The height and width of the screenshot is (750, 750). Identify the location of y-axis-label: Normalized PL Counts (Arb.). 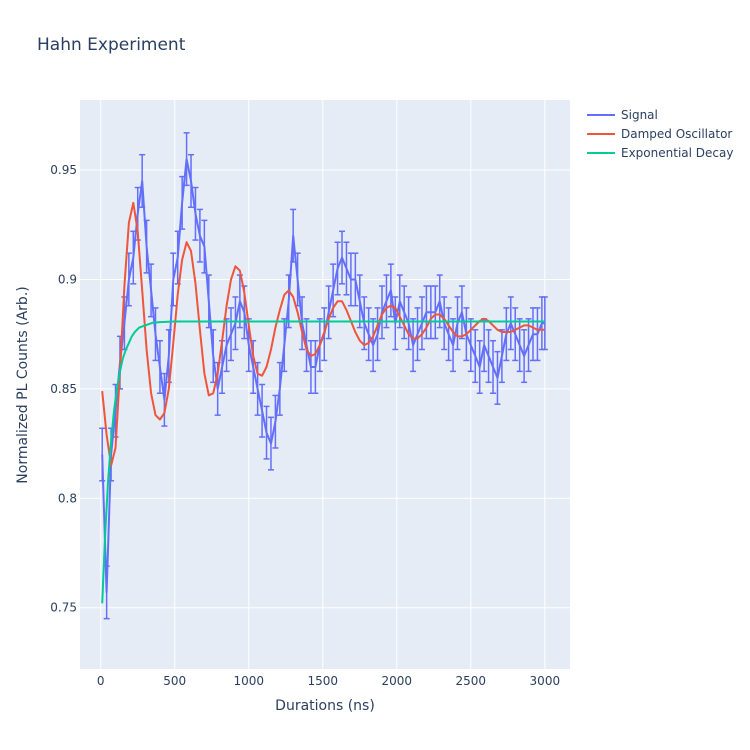
(23, 384).